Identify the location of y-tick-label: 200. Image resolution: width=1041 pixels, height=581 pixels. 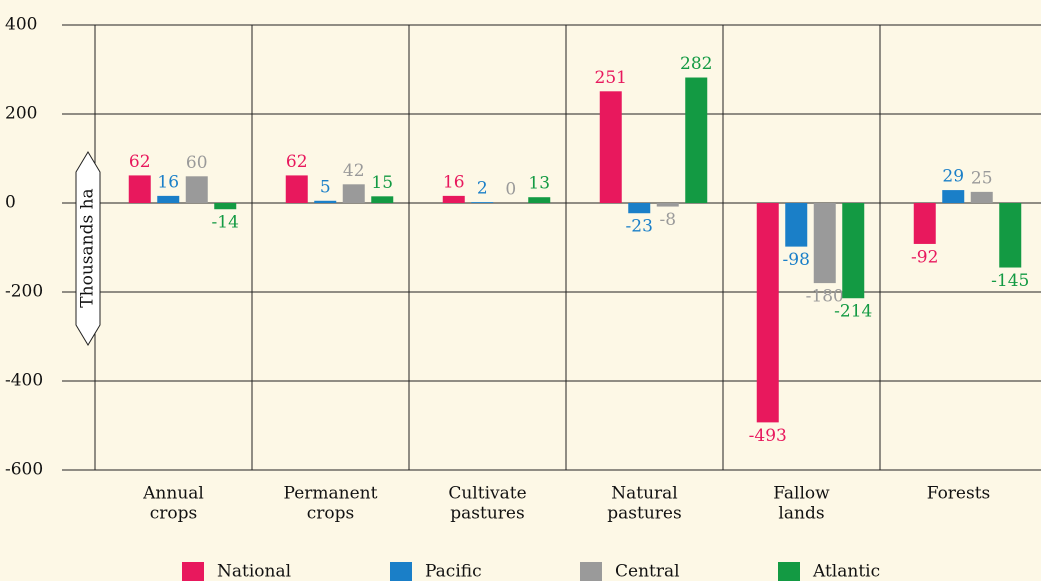
(21, 114).